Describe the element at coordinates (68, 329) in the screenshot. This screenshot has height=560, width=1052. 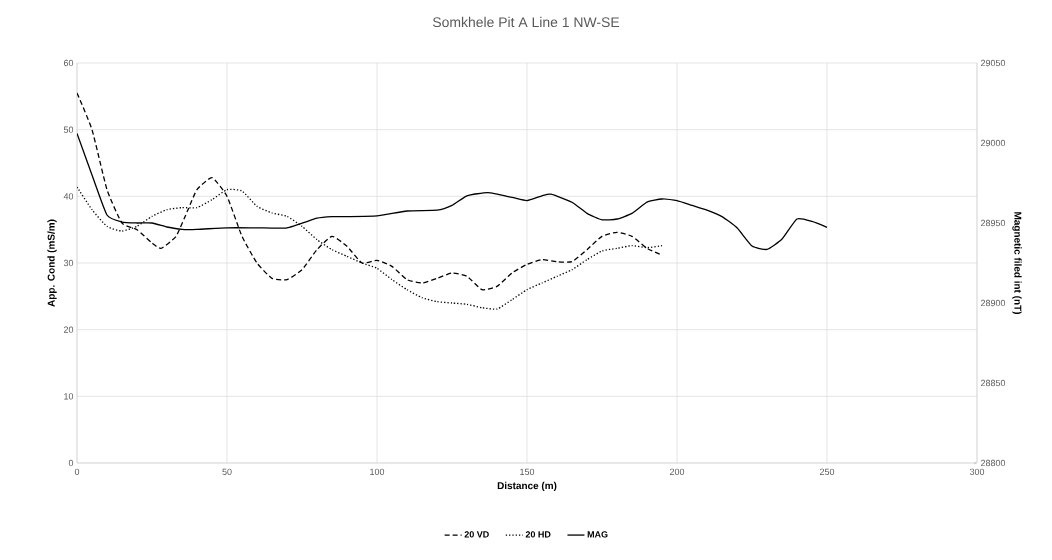
I see `y-tick-label: 20` at that location.